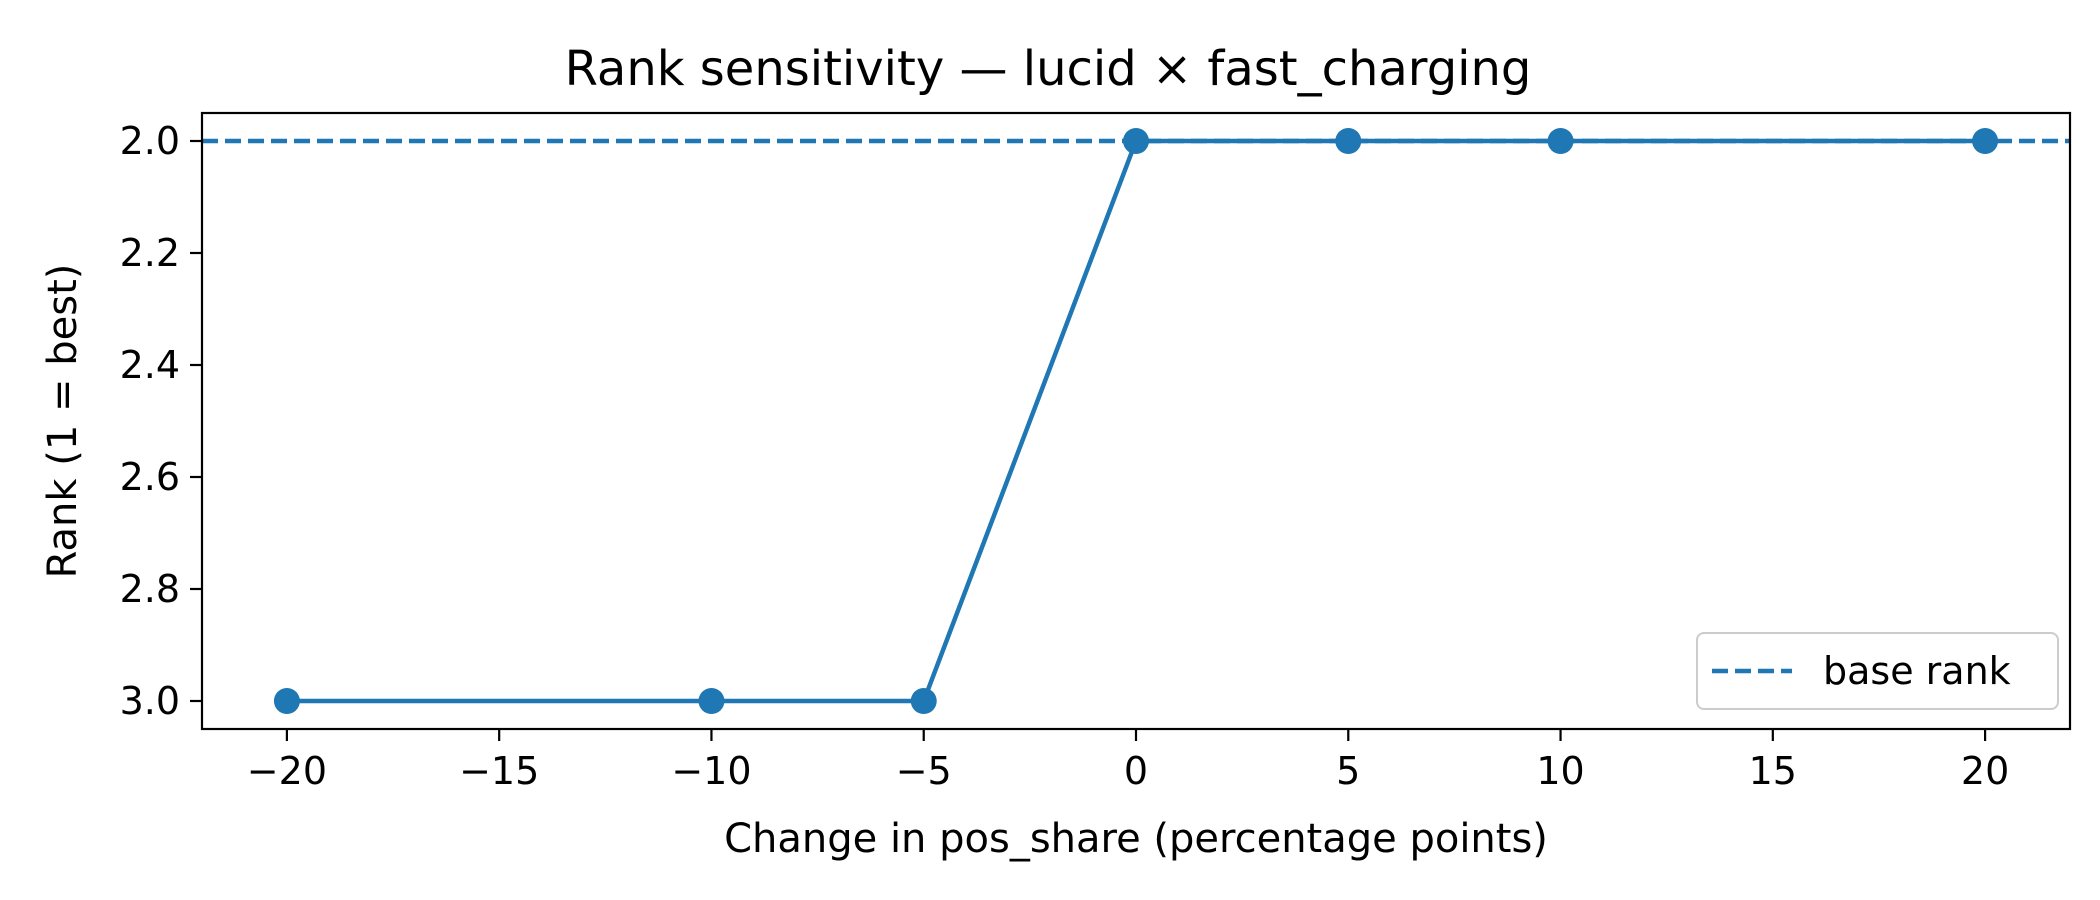 This screenshot has height=900, width=2100. I want to click on x-axis-label: Change in pos_share (percentage points), so click(1136, 839).